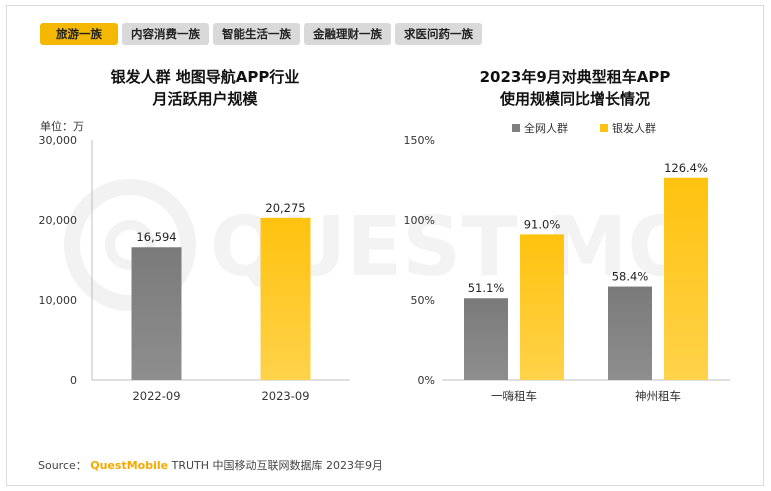  Describe the element at coordinates (542, 224) in the screenshot. I see `bar-value-label: 91.0%` at that location.